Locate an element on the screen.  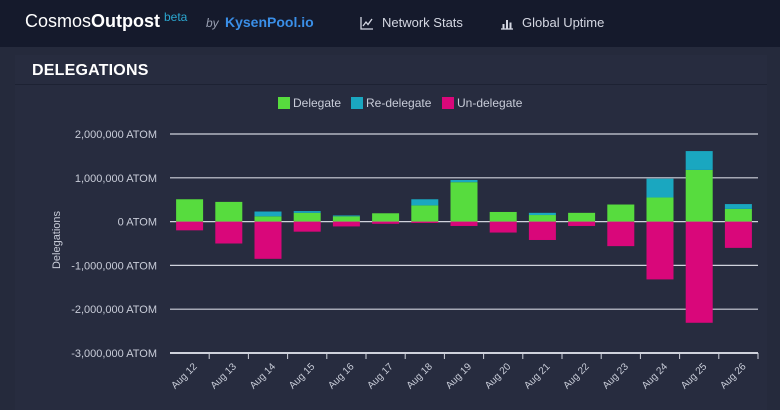
x-tick-label: Aug 21 is located at coordinates (537, 376).